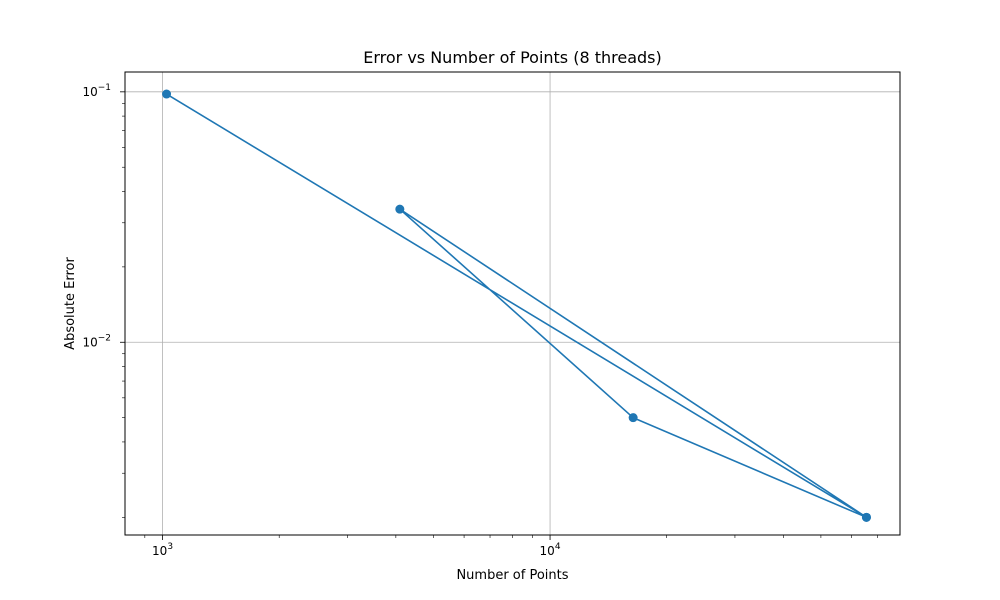 Image resolution: width=1000 pixels, height=600 pixels. I want to click on y-tick-label: 10⁻¹, so click(96, 91).